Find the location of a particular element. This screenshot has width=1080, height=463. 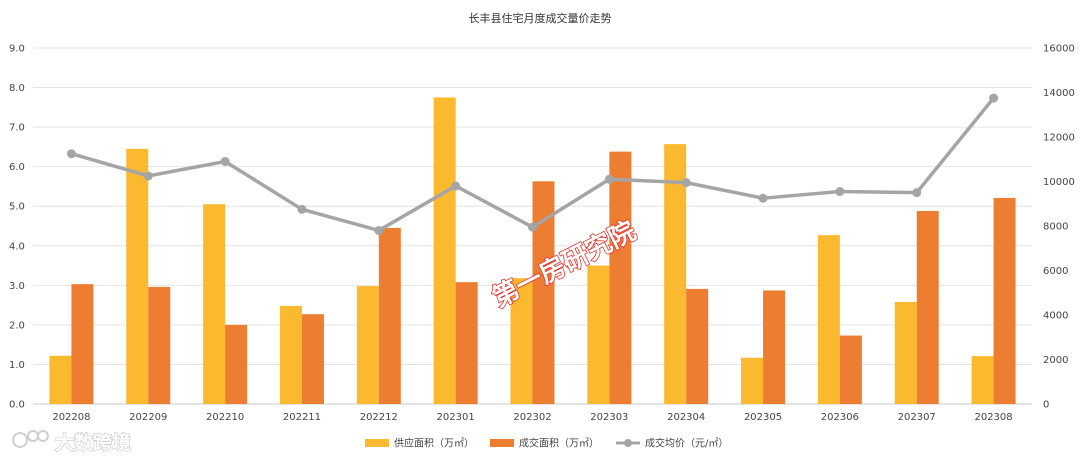

x-tick-label: 202307 is located at coordinates (917, 417).